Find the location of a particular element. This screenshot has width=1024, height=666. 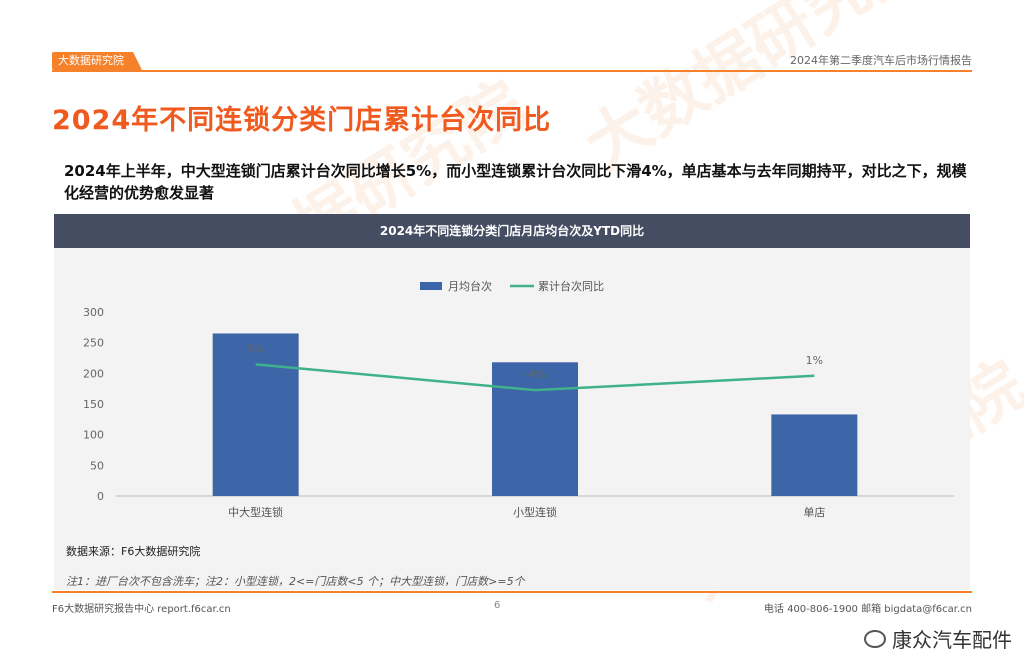

y-tick-label: 50 is located at coordinates (97, 465).